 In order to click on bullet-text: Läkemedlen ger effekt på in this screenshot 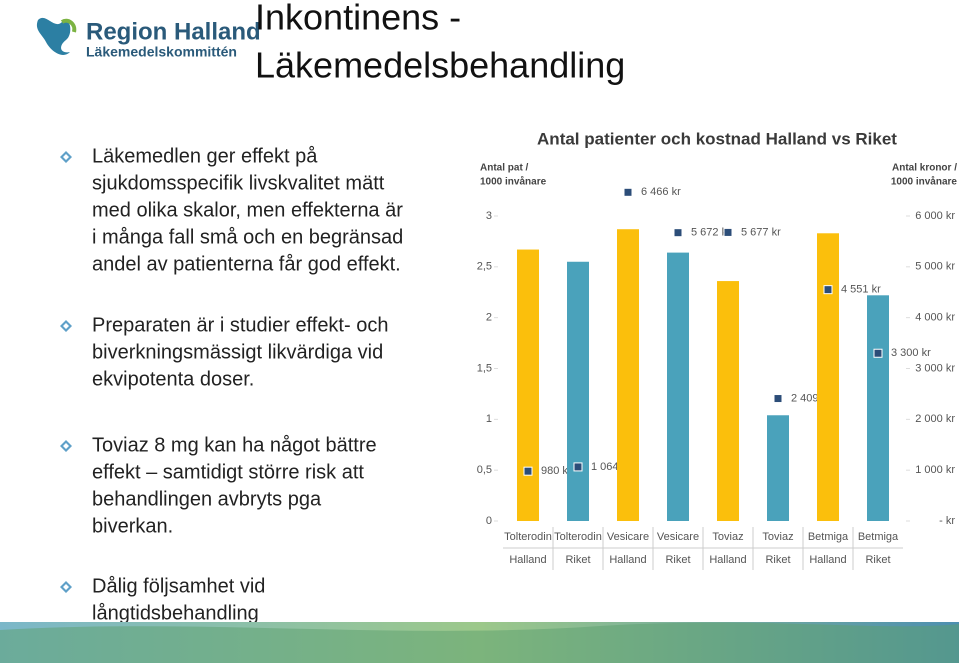, I will do `click(205, 156)`.